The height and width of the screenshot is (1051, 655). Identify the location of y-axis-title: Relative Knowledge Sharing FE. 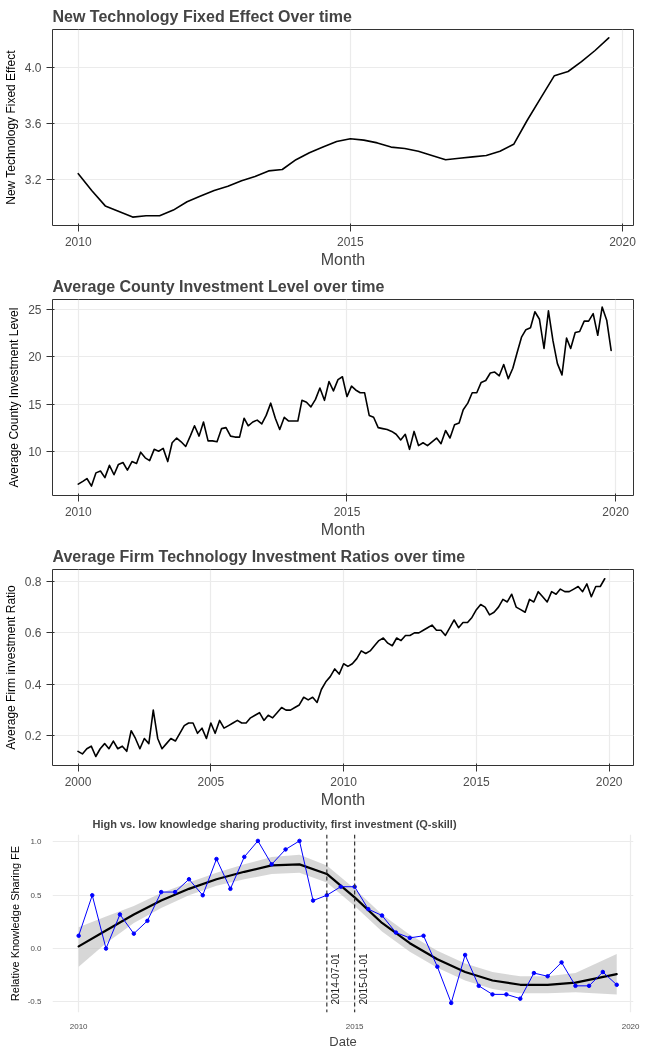
(14, 923).